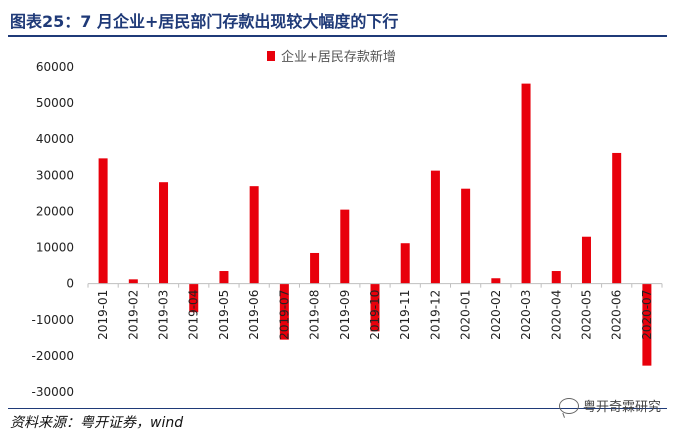  I want to click on x-tick-label: 2020-05, so click(586, 315).